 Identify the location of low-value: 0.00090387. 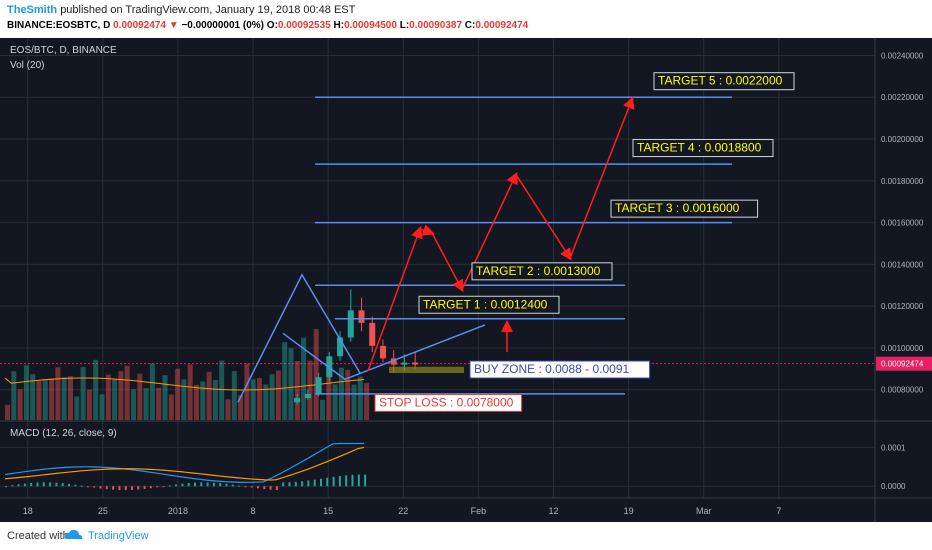
(436, 25).